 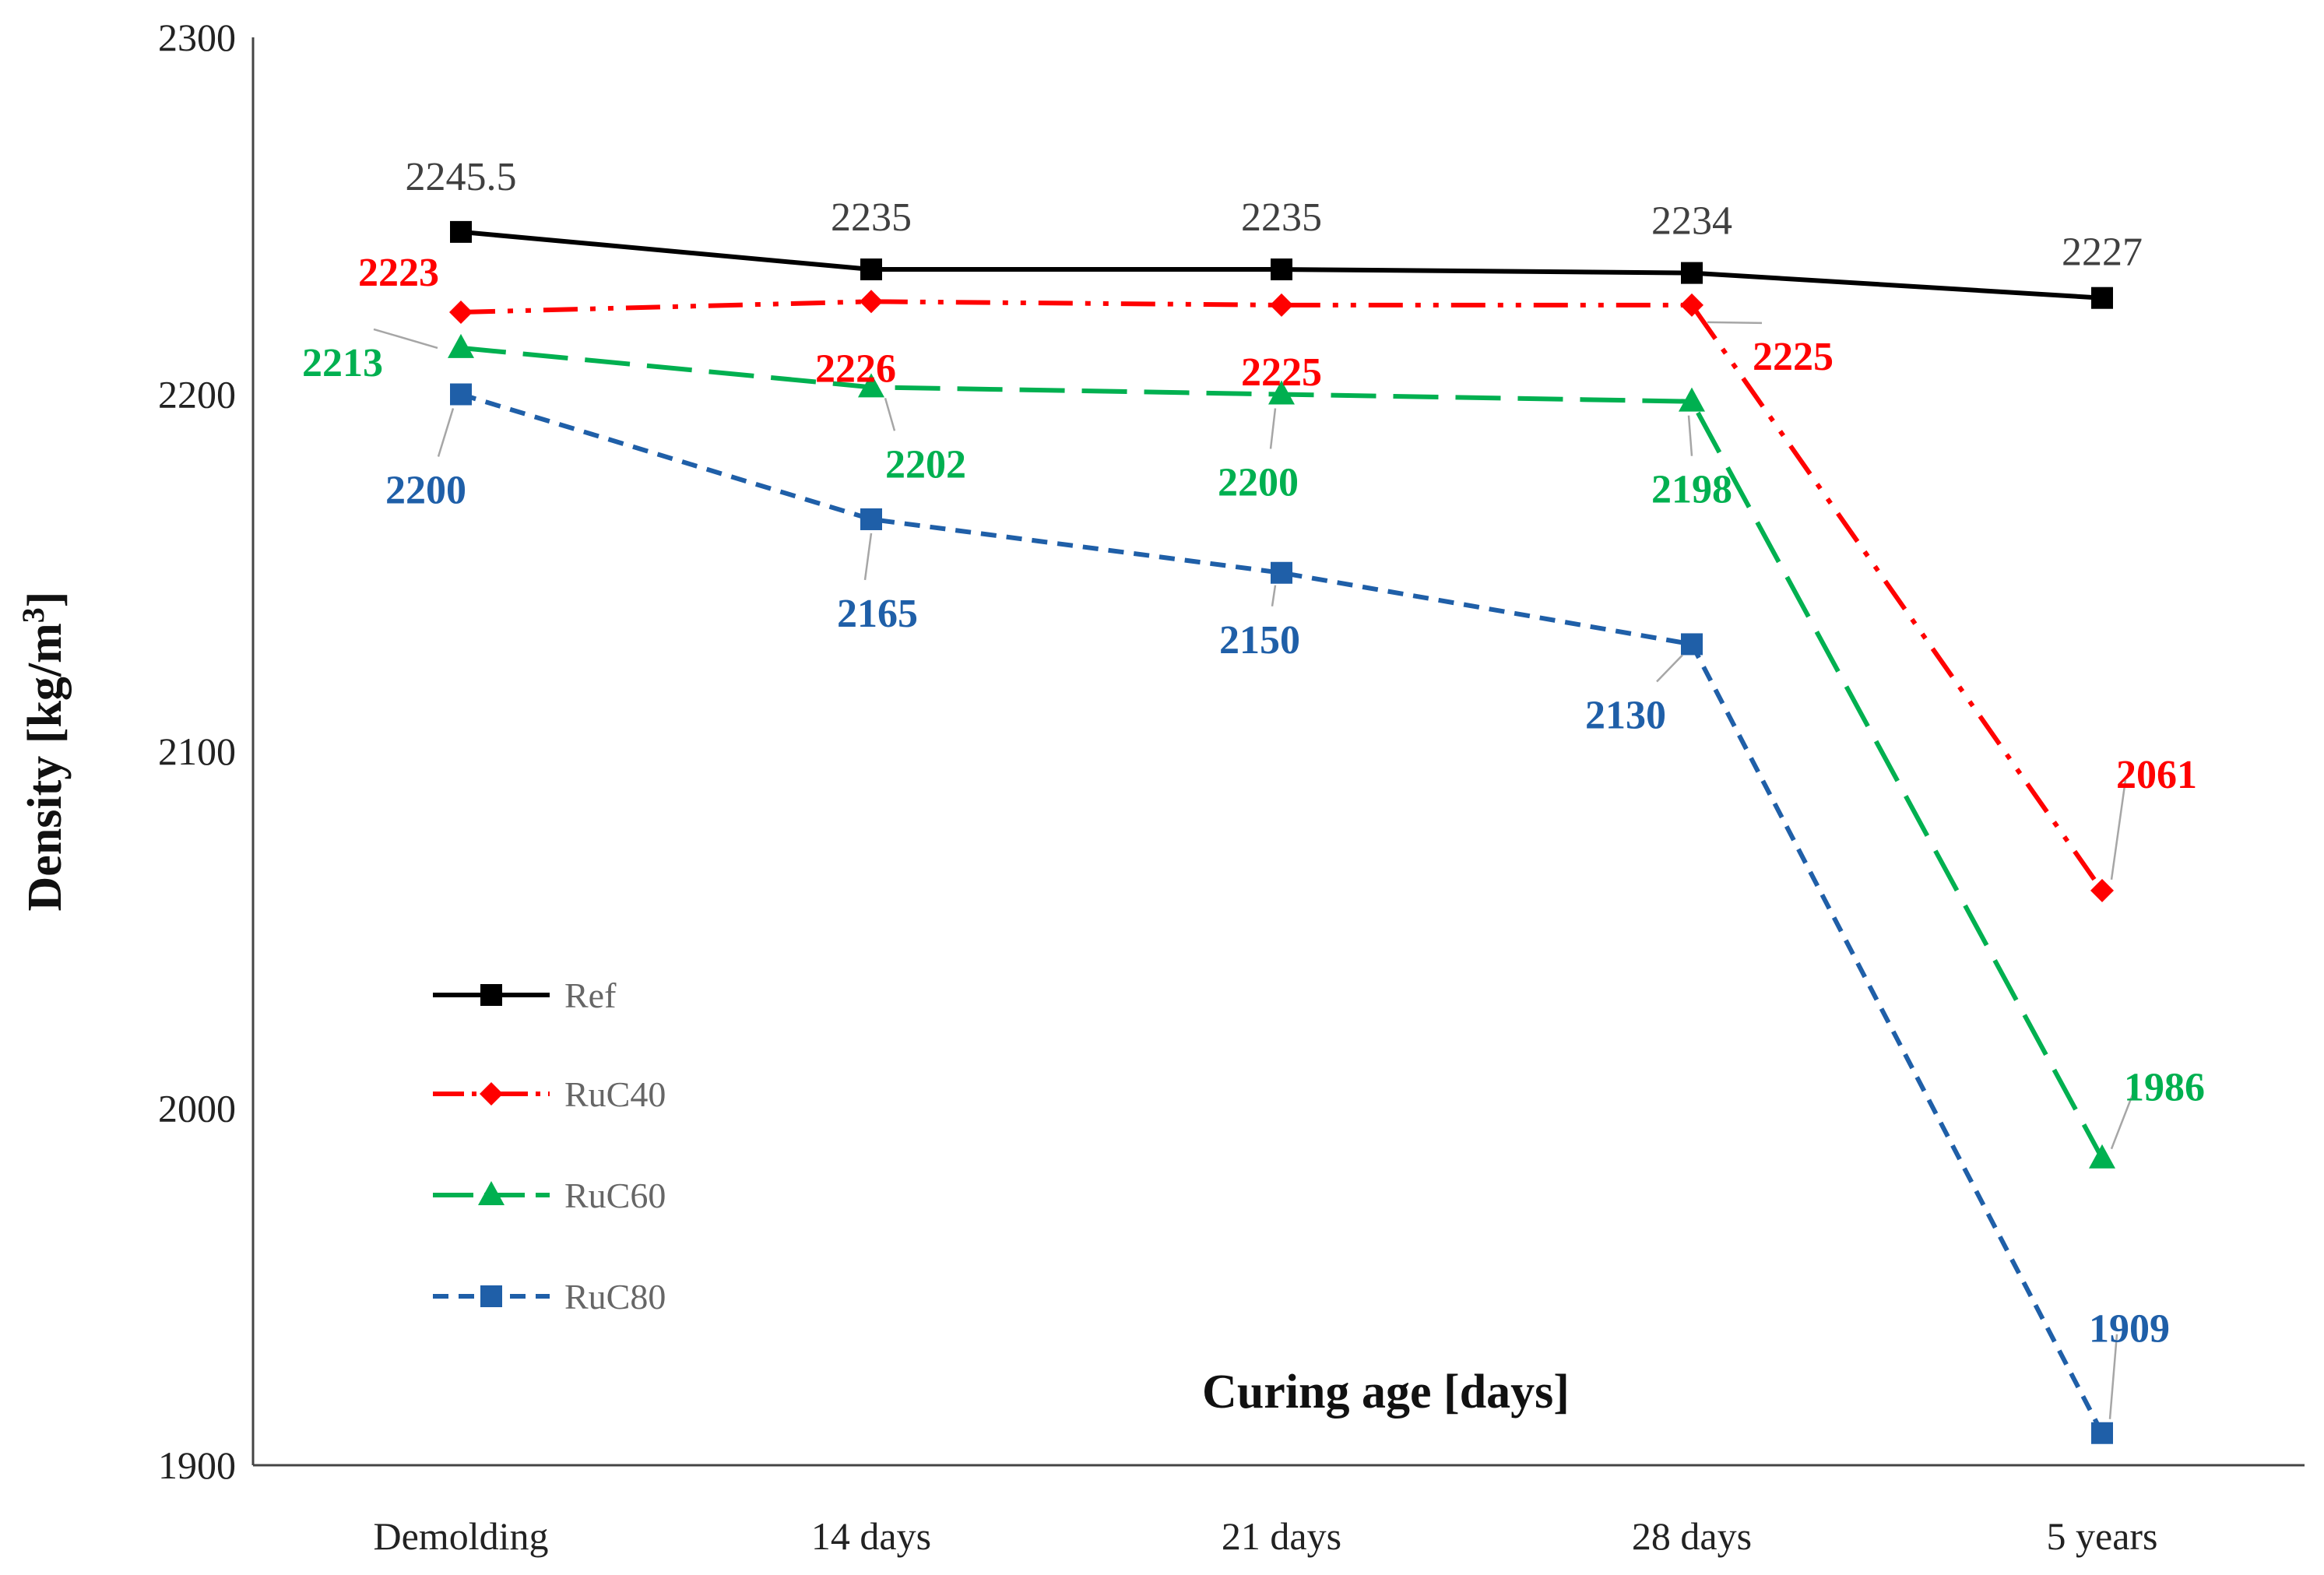 What do you see at coordinates (197, 1465) in the screenshot?
I see `y-tick-label: 1900` at bounding box center [197, 1465].